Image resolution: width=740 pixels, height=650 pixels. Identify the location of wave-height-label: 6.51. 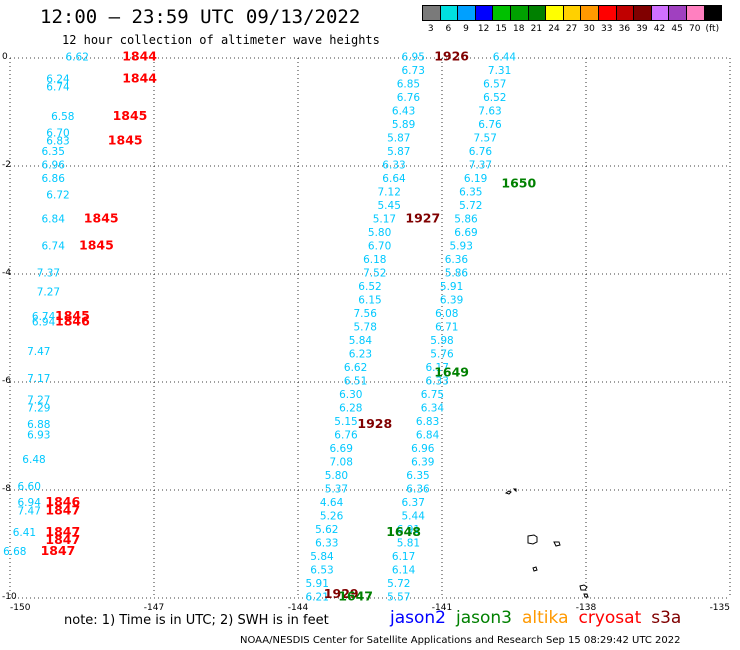
(355, 382).